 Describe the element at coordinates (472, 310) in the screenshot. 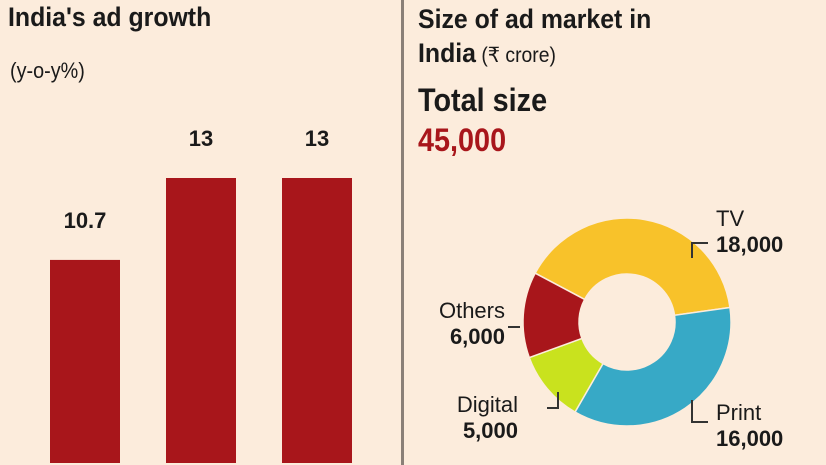

I see `slice-name-label: Others` at that location.